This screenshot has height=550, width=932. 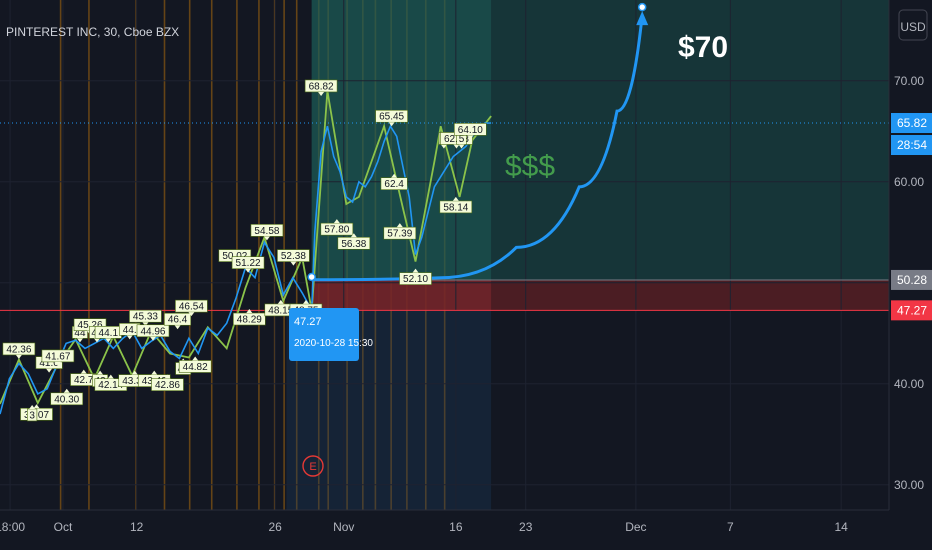 What do you see at coordinates (337, 227) in the screenshot?
I see `pivot-label: 57.80` at bounding box center [337, 227].